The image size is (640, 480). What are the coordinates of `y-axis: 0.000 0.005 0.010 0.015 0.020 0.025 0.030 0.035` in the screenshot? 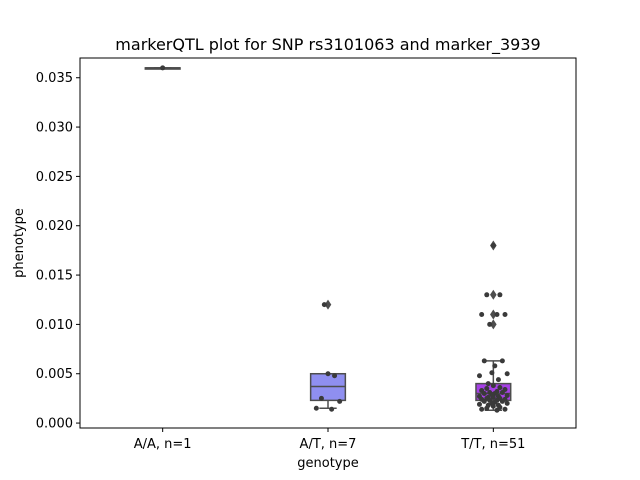 It's located at (58, 251).